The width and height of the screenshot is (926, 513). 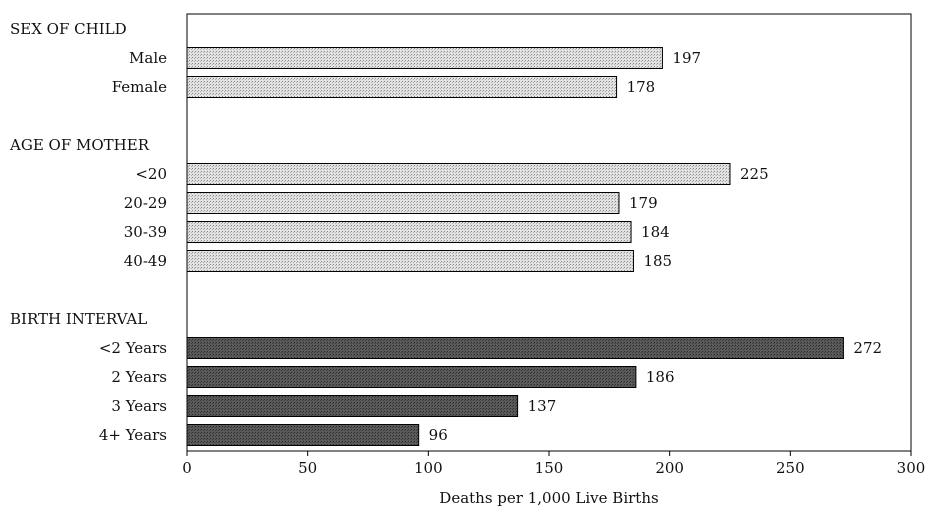 I want to click on x-tick-label-0: 0, so click(x=187, y=468).